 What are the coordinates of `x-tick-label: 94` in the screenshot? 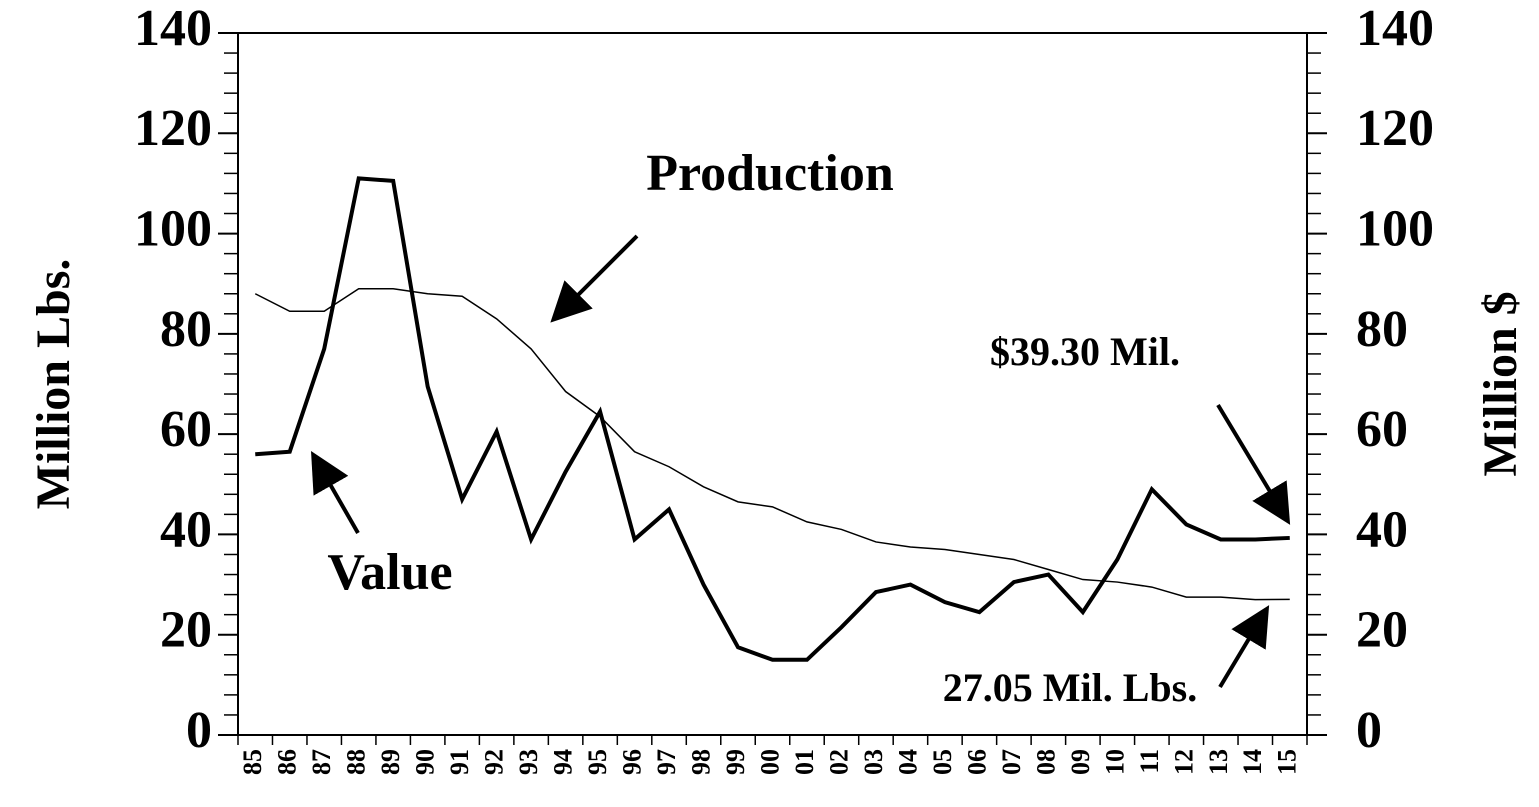 It's located at (563, 762).